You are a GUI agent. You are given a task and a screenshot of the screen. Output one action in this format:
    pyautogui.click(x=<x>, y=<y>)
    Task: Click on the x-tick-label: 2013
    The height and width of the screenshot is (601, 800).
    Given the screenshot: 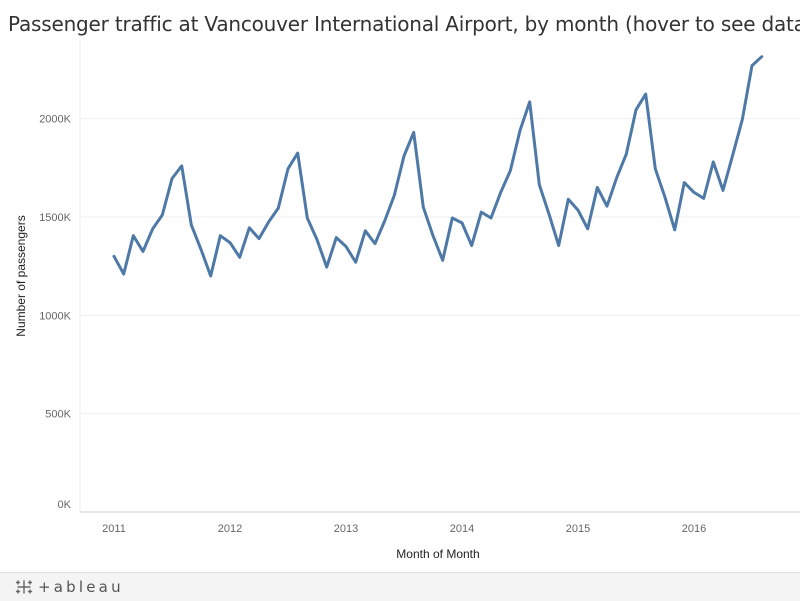 What is the action you would take?
    pyautogui.click(x=346, y=529)
    